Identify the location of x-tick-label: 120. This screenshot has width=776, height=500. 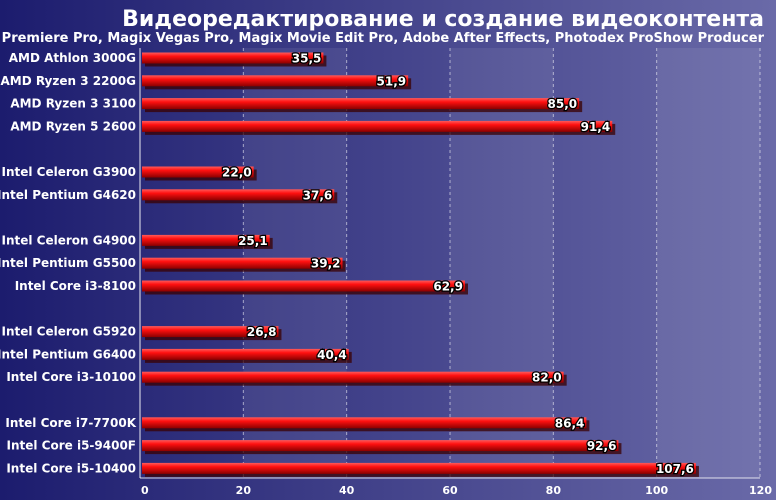
(760, 490).